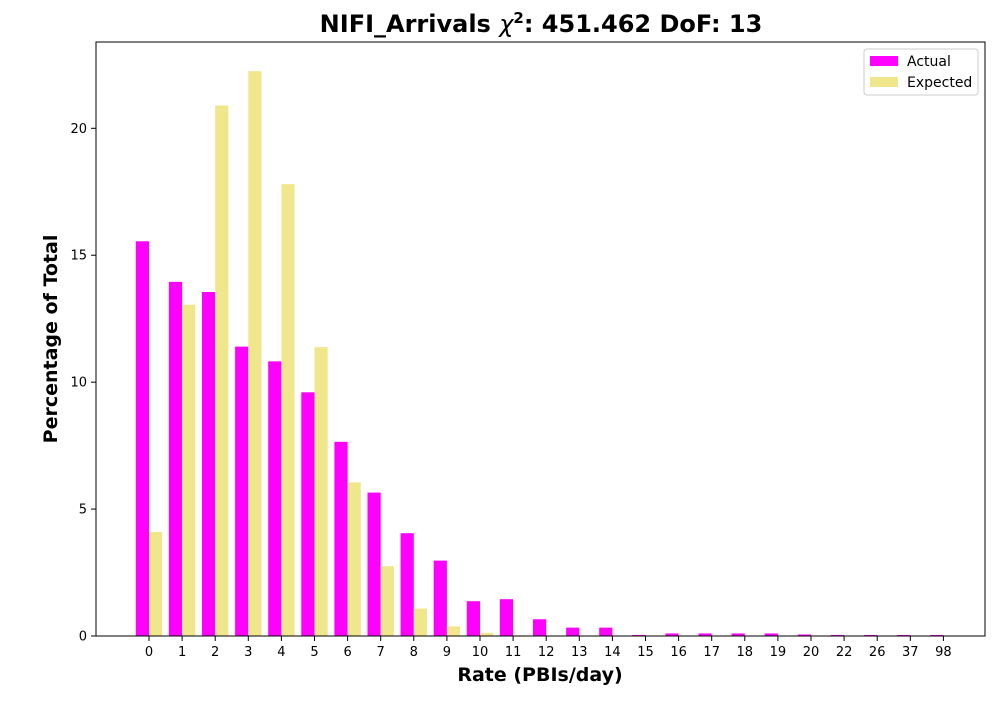 This screenshot has width=1000, height=704. What do you see at coordinates (943, 652) in the screenshot?
I see `x-tick-label: 98` at bounding box center [943, 652].